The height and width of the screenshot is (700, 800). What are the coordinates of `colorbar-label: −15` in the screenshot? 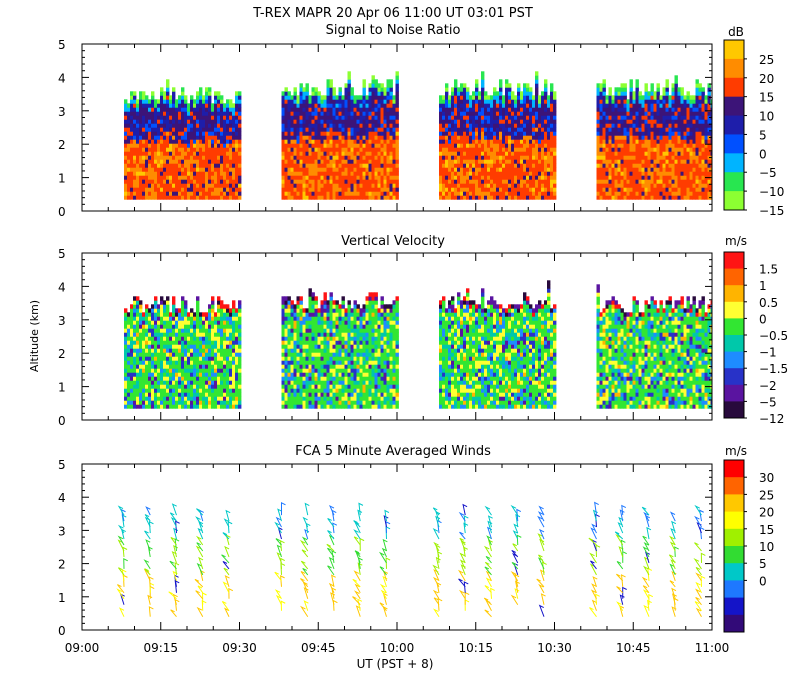 It's located at (771, 211).